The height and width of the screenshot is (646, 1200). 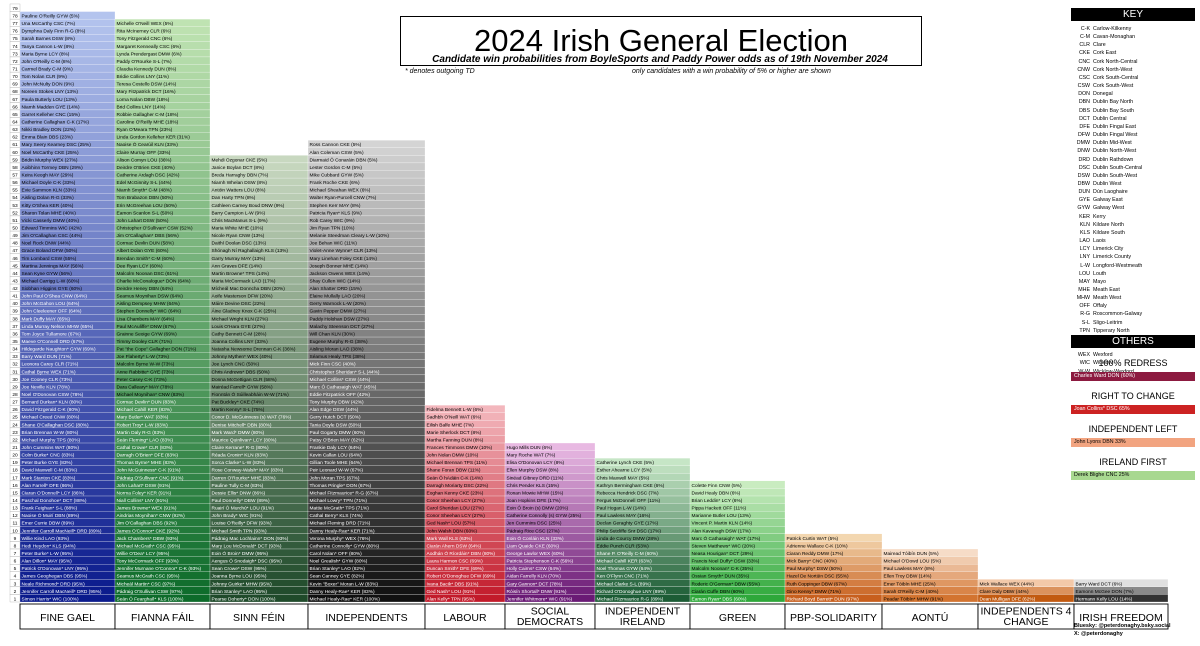 I want to click on candidate-label: Jennifer Murnane O'Connor* C-K (93%), so click(x=159, y=569).